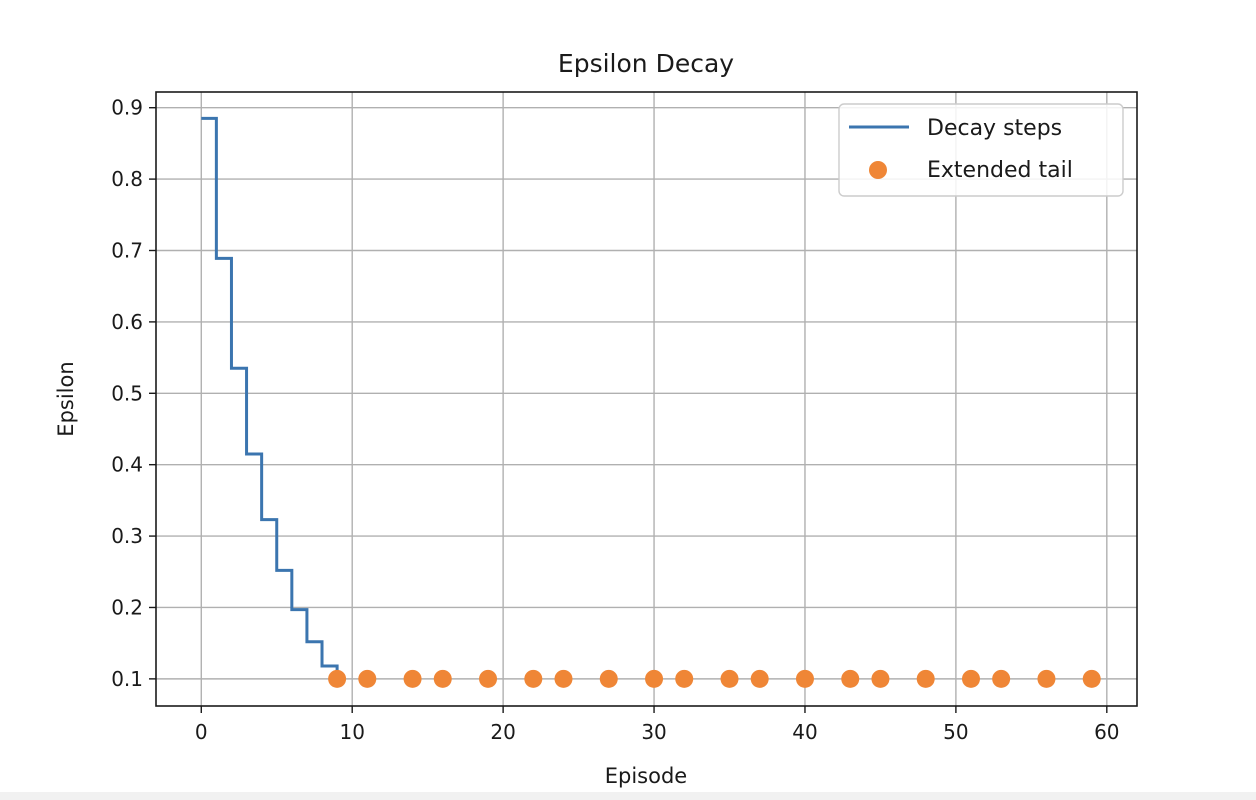 The height and width of the screenshot is (800, 1256). I want to click on legend: Decay steps Extended tail, so click(981, 150).